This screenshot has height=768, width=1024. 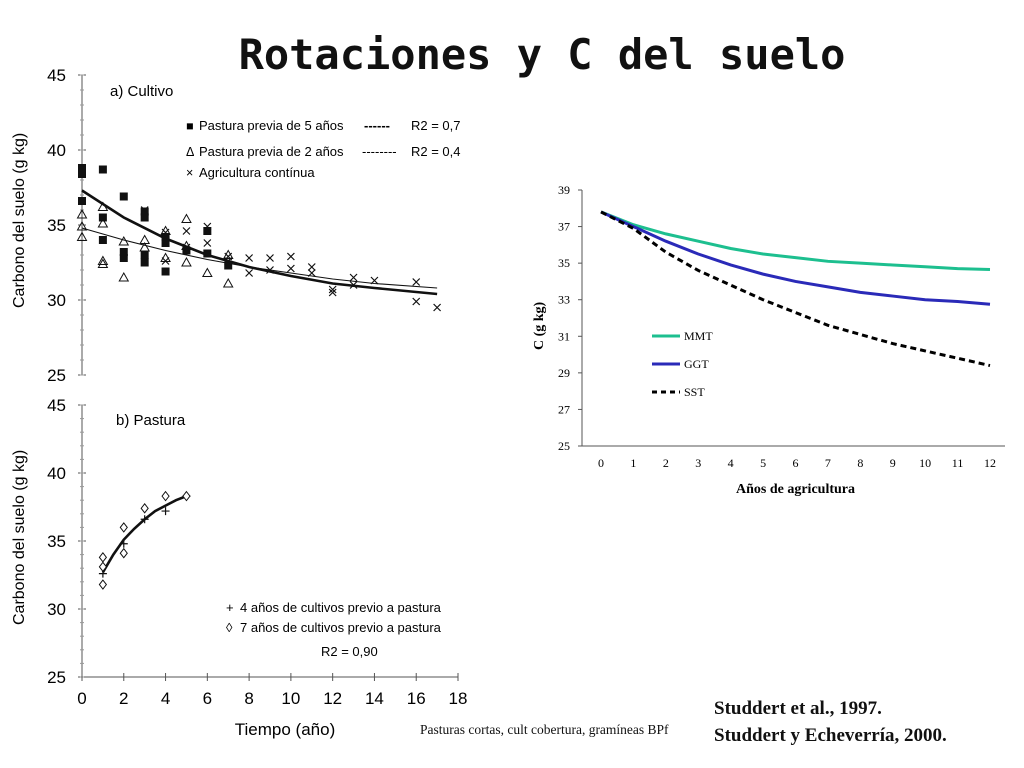 What do you see at coordinates (56, 609) in the screenshot?
I see `panel-b-ytick-label: 30` at bounding box center [56, 609].